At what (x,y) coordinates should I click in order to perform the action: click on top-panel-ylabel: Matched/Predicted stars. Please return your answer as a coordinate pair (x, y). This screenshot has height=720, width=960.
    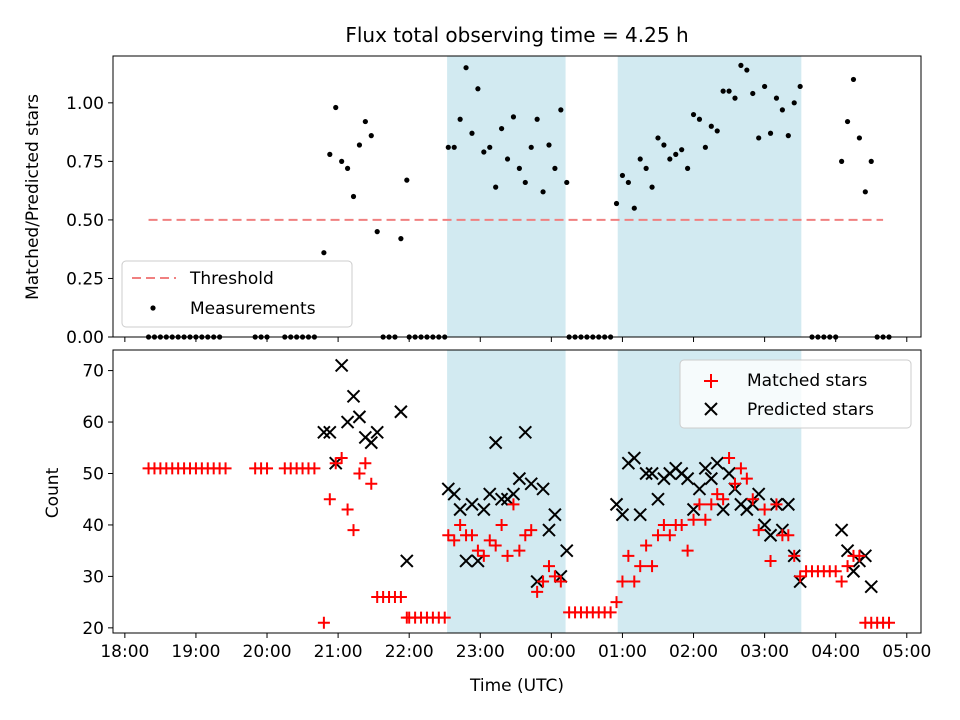
    Looking at the image, I should click on (33, 197).